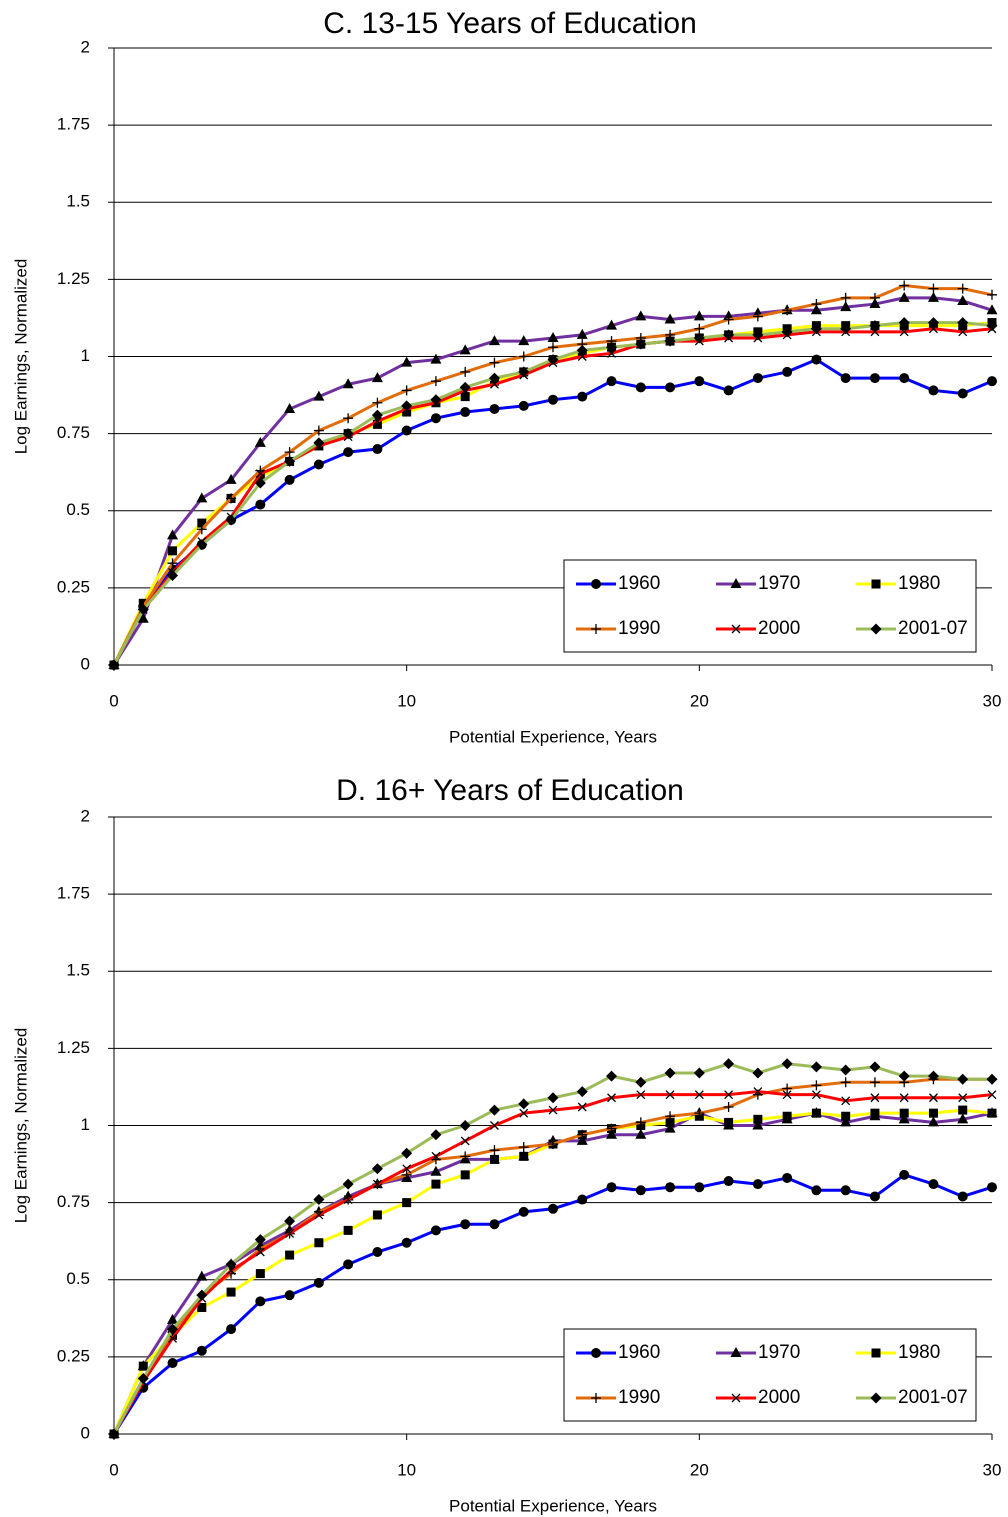  I want to click on y-tick-label: 0, so click(85, 663).